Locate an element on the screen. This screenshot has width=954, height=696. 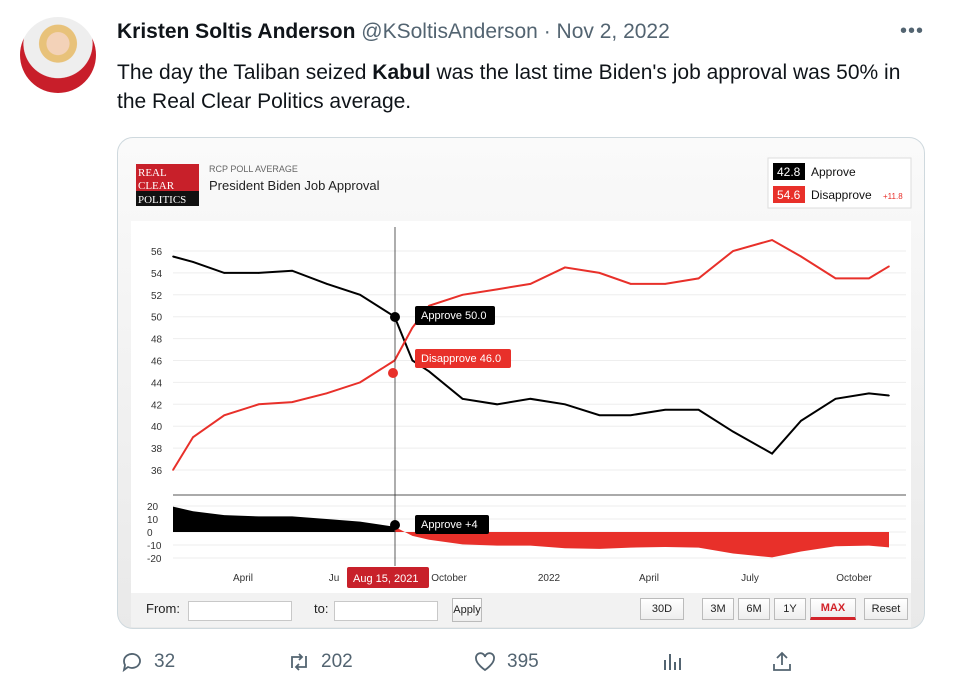
svg-text: CLEAR is located at coordinates (156, 186).